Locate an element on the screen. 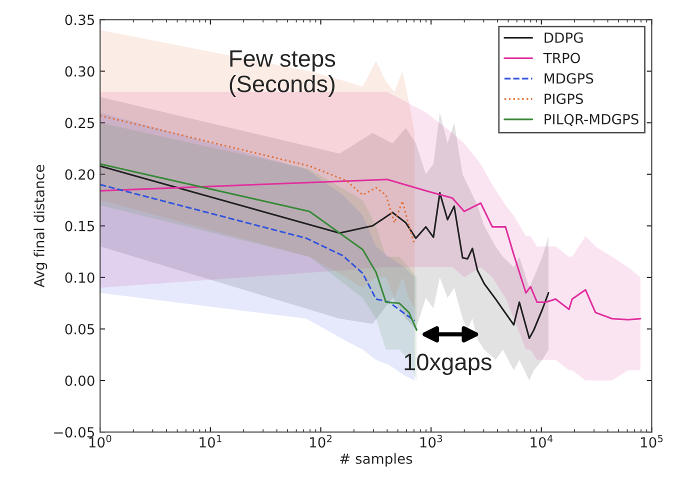  legend-label: MDGPS is located at coordinates (569, 78).